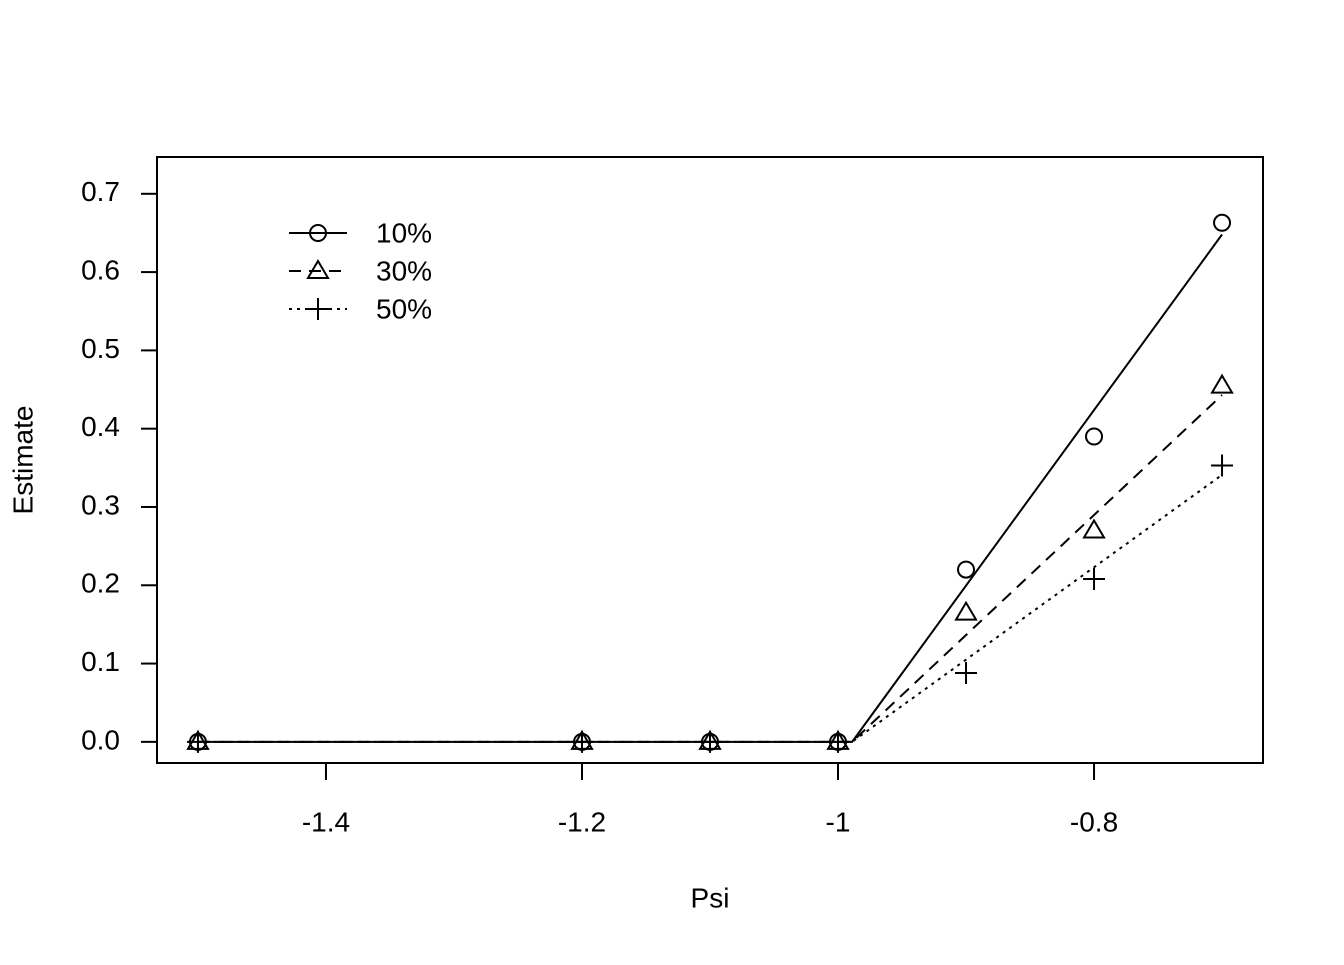 Image resolution: width=1344 pixels, height=965 pixels. Describe the element at coordinates (838, 821) in the screenshot. I see `x-tick-label: -1` at that location.